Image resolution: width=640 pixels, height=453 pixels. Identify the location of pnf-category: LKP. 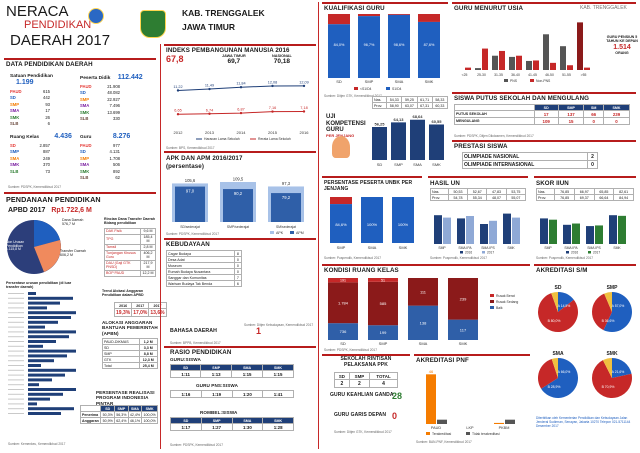
(470, 428).